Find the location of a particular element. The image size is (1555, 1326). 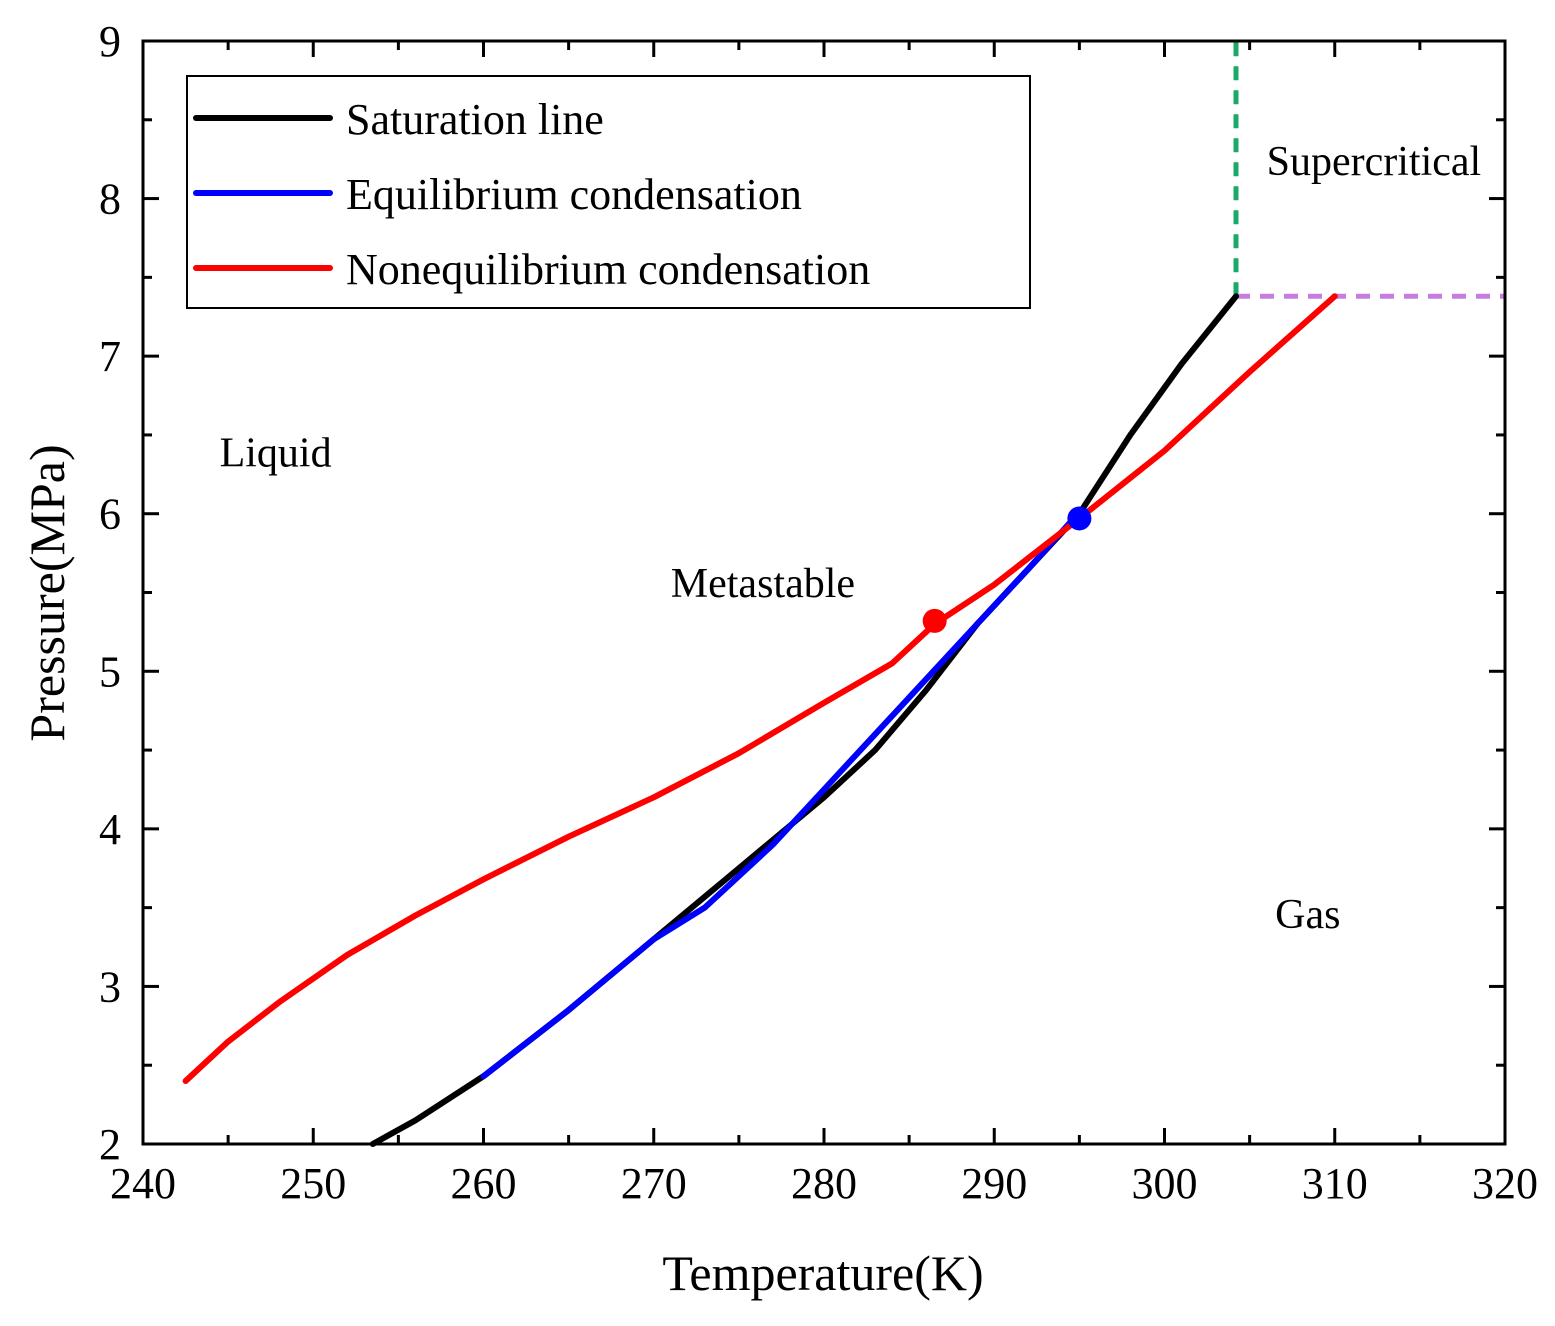

x-tick-label: 300 is located at coordinates (1165, 1183).